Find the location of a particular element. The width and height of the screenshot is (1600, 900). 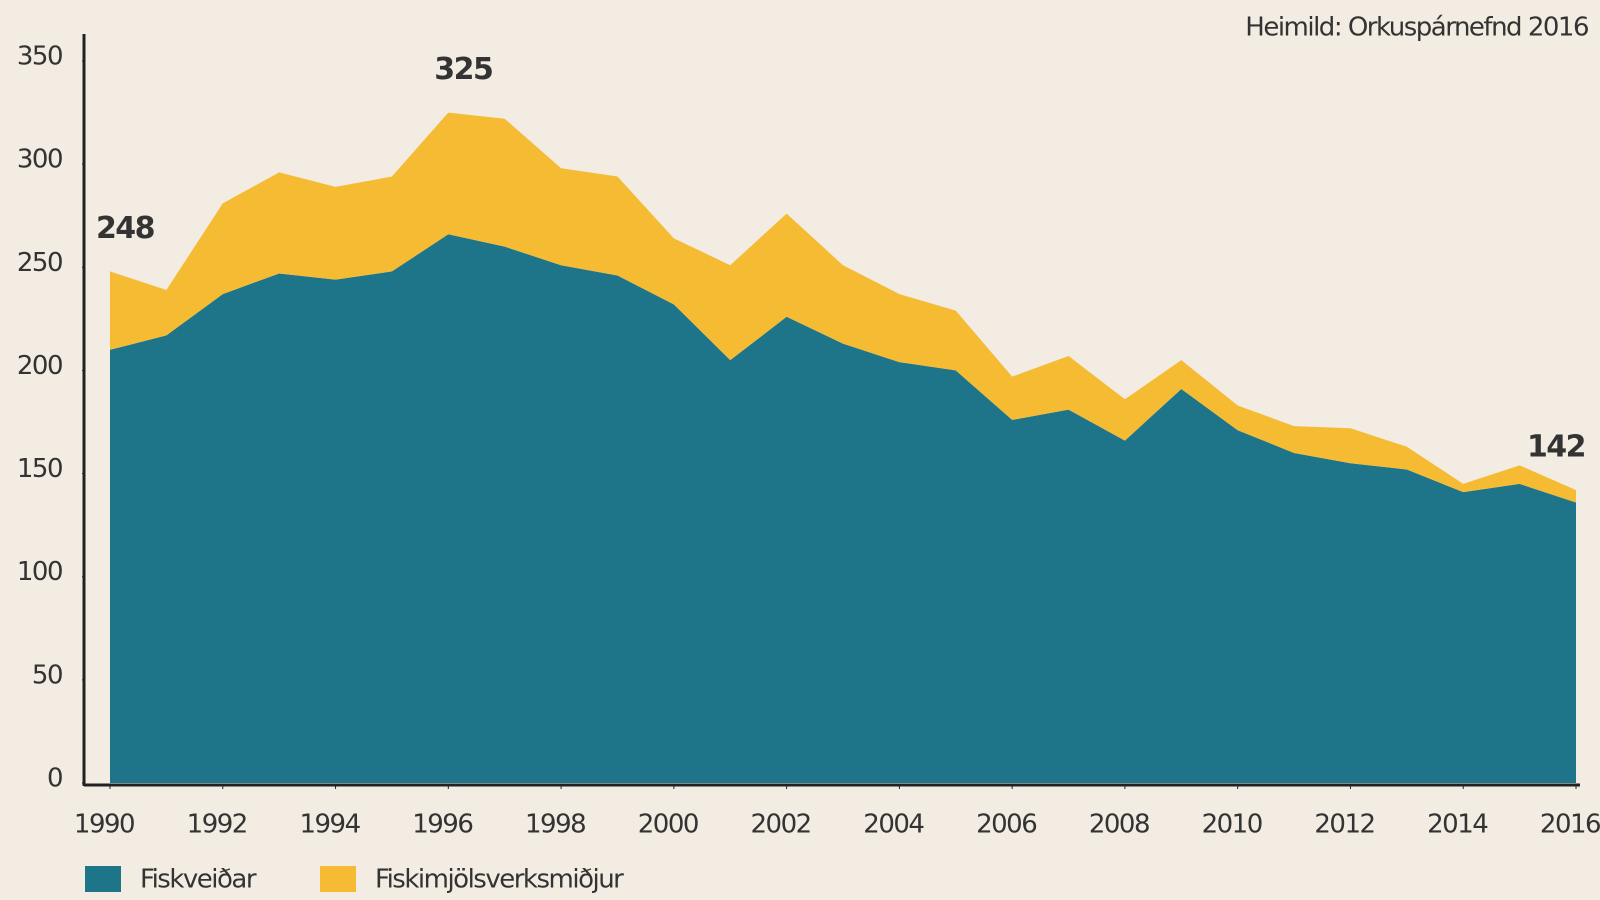

x-tick-label: 2014 is located at coordinates (1457, 825).